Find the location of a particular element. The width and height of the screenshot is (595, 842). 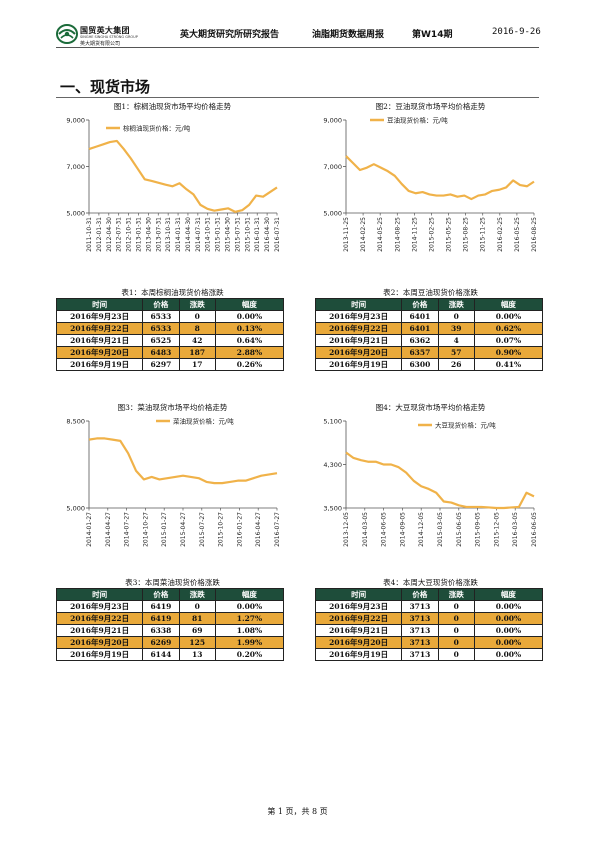

table-row: 2016年9月22日 3713 0 0.00% is located at coordinates (429, 618).